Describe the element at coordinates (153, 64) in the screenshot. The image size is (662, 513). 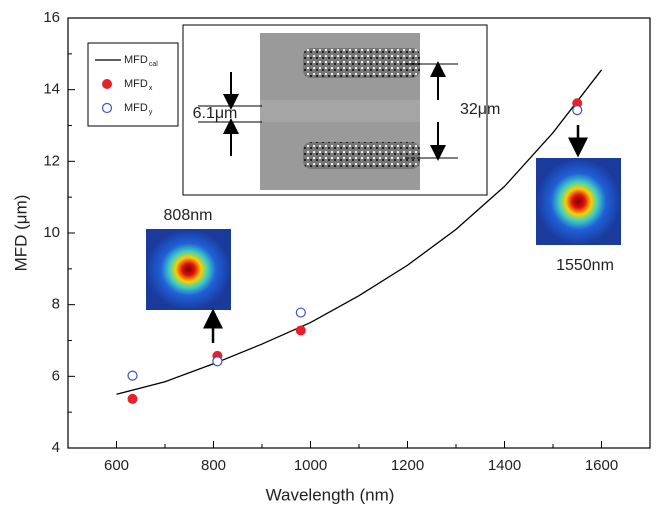
I see `legend-subscript: cal` at that location.